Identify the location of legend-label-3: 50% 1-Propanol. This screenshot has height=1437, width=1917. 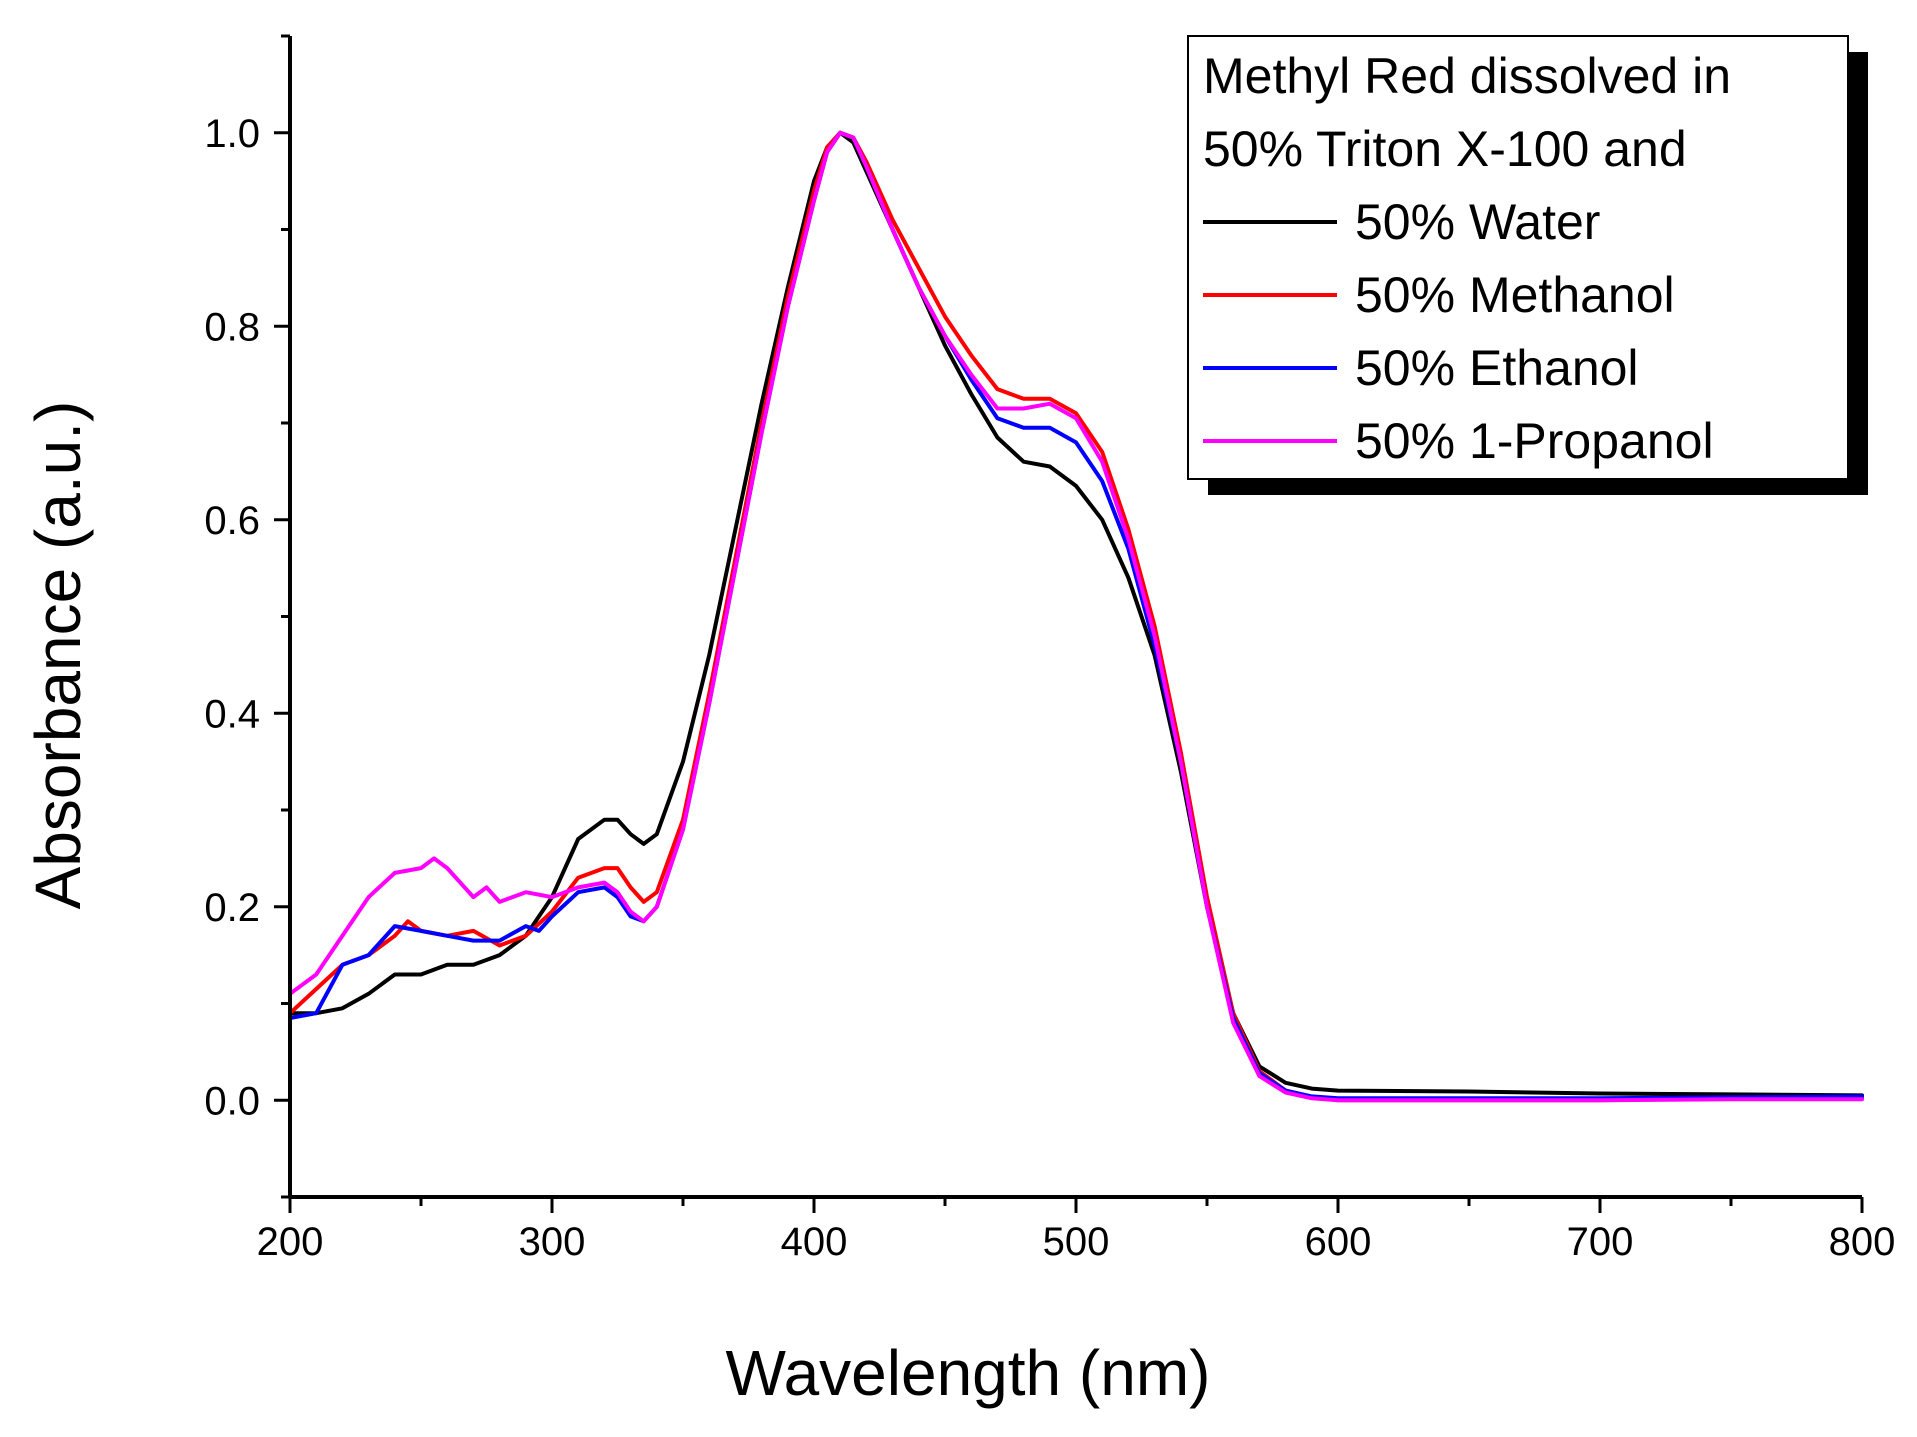
(1534, 441).